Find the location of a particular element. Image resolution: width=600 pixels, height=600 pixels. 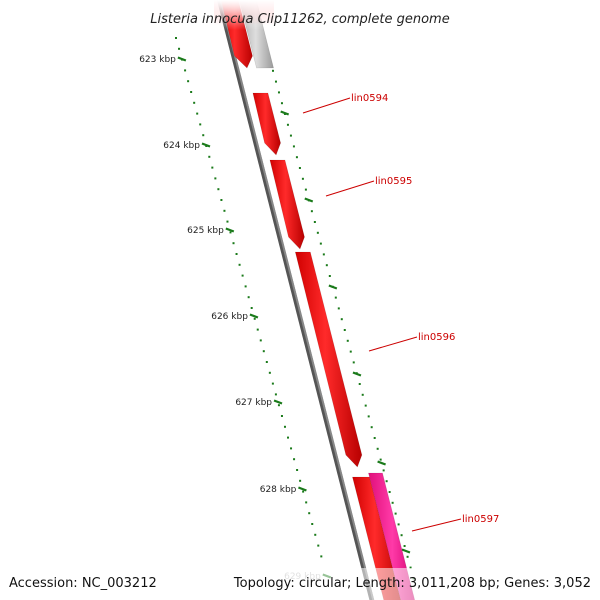

ruler-tick-label: 628 kbp is located at coordinates (278, 490).